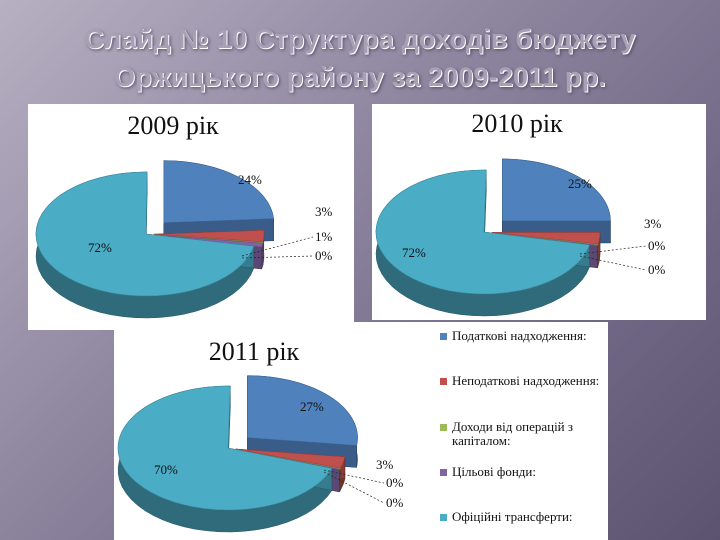 The width and height of the screenshot is (720, 540). What do you see at coordinates (526, 380) in the screenshot?
I see `legend-item-nontax: Неподаткові надходження:` at bounding box center [526, 380].